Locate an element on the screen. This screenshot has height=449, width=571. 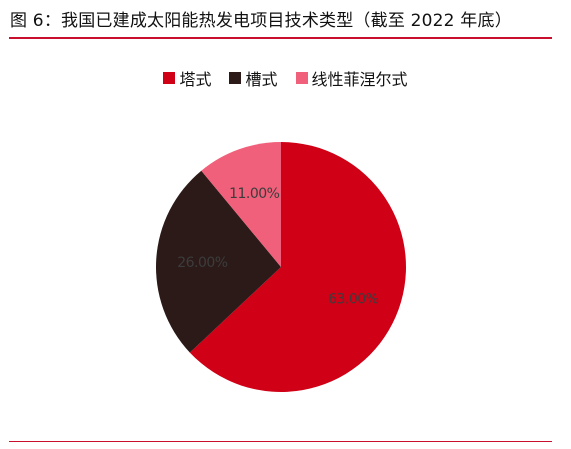
bottom-rule is located at coordinates (280, 441).